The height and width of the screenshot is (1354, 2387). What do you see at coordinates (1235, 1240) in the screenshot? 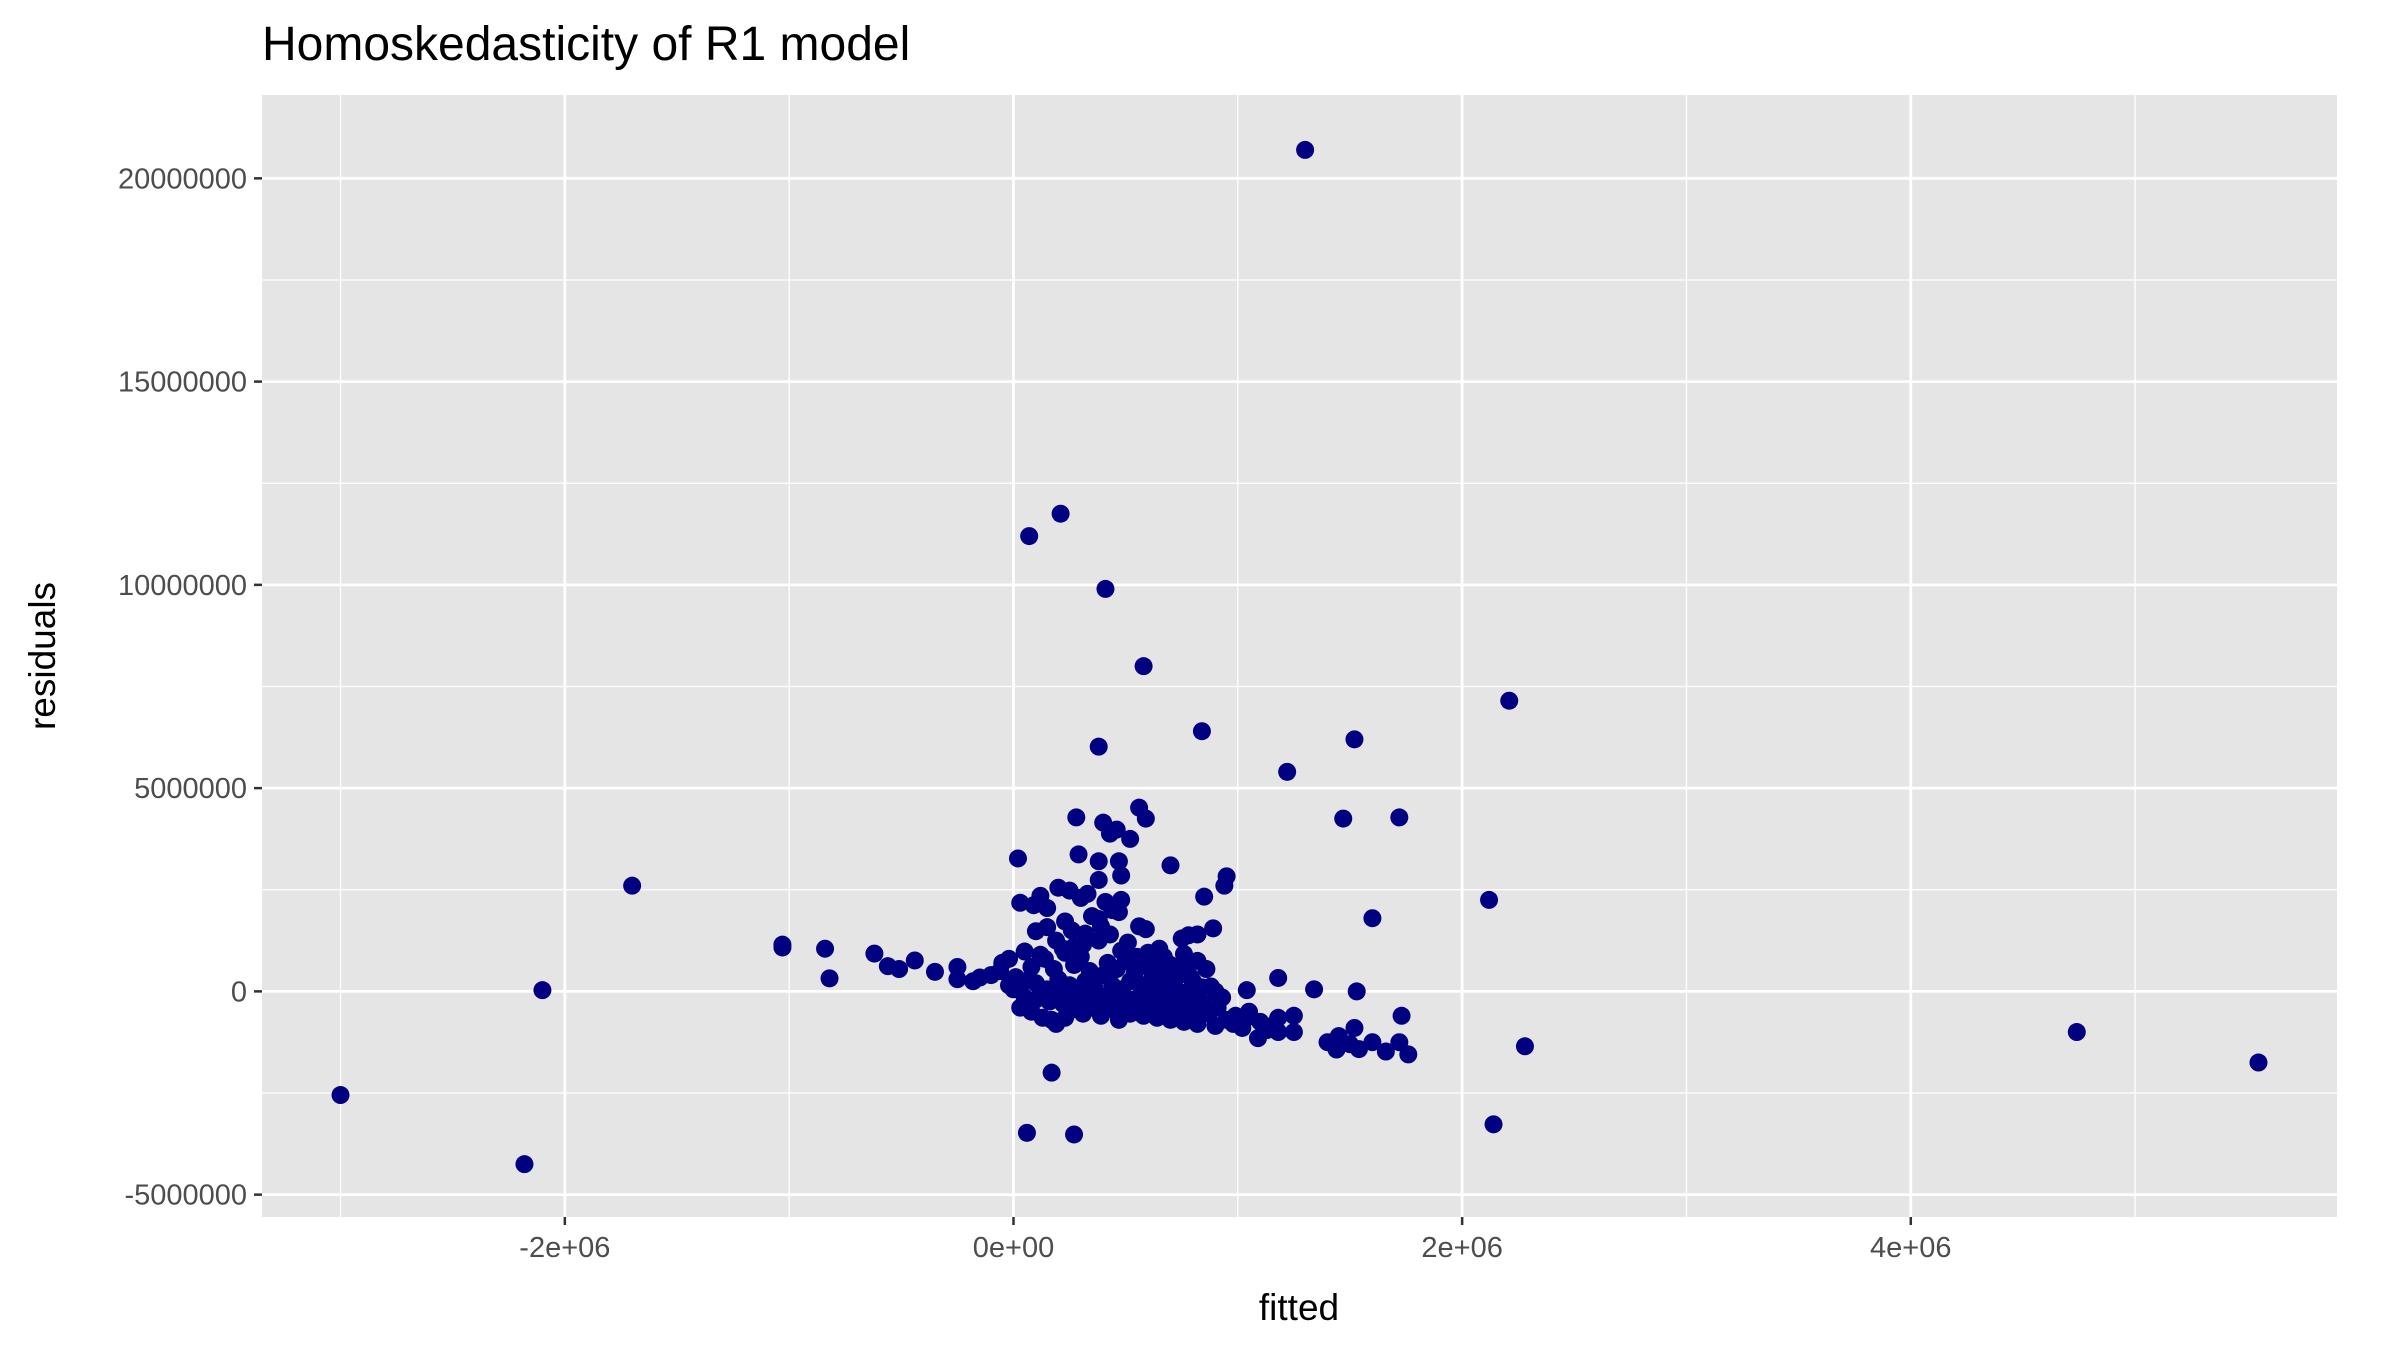
I see `x-axis-ticks: -2e+06 0e+00 2e+06 4e+06` at bounding box center [1235, 1240].